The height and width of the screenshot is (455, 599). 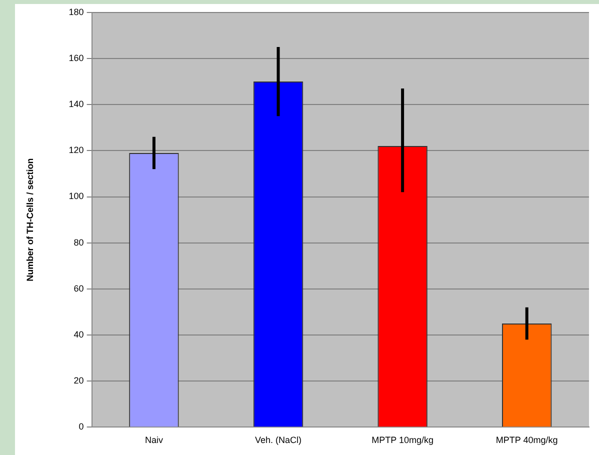 I want to click on y-tick-label: 80, so click(x=79, y=242).